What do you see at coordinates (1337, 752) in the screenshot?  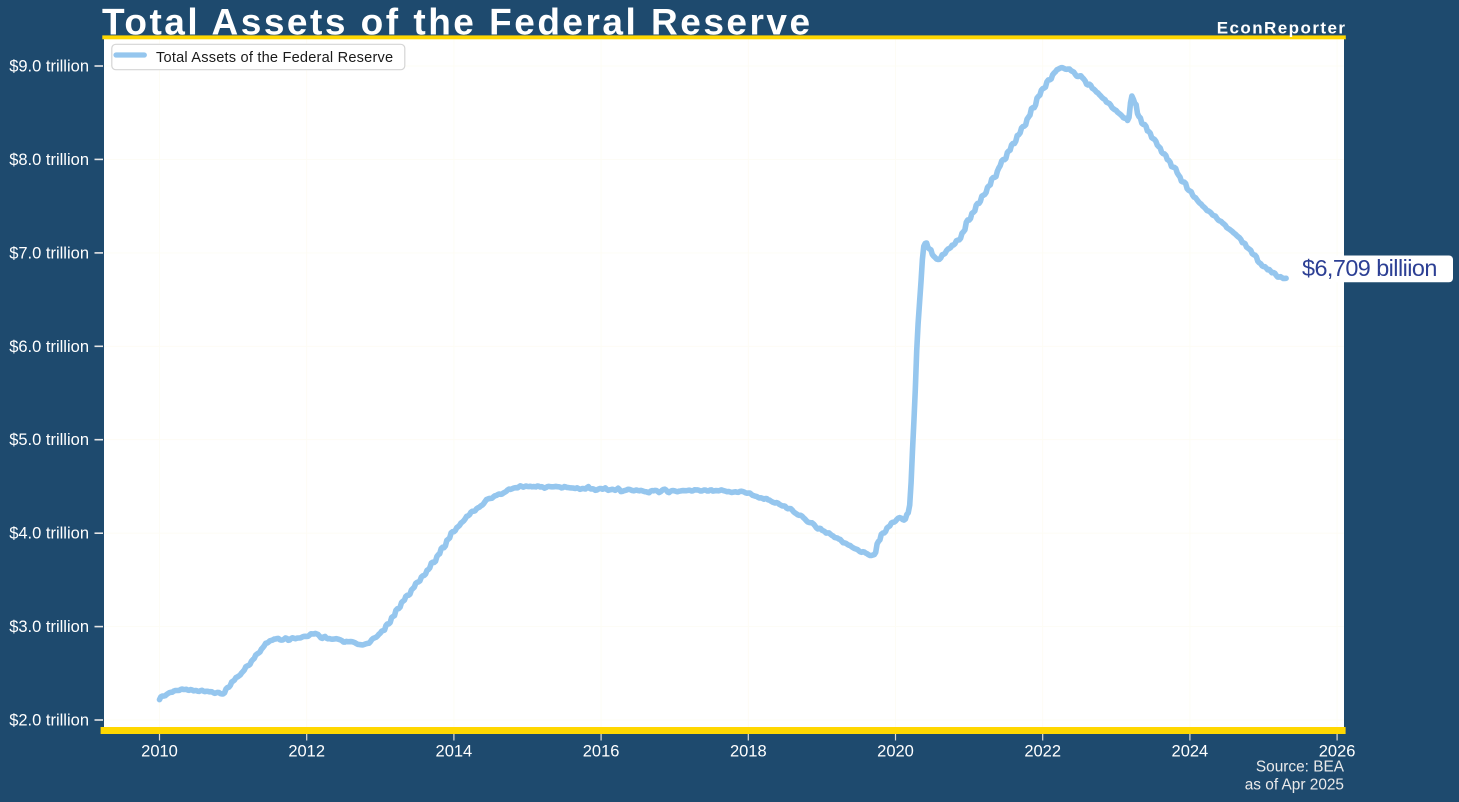 I see `svg-text: 2026` at bounding box center [1337, 752].